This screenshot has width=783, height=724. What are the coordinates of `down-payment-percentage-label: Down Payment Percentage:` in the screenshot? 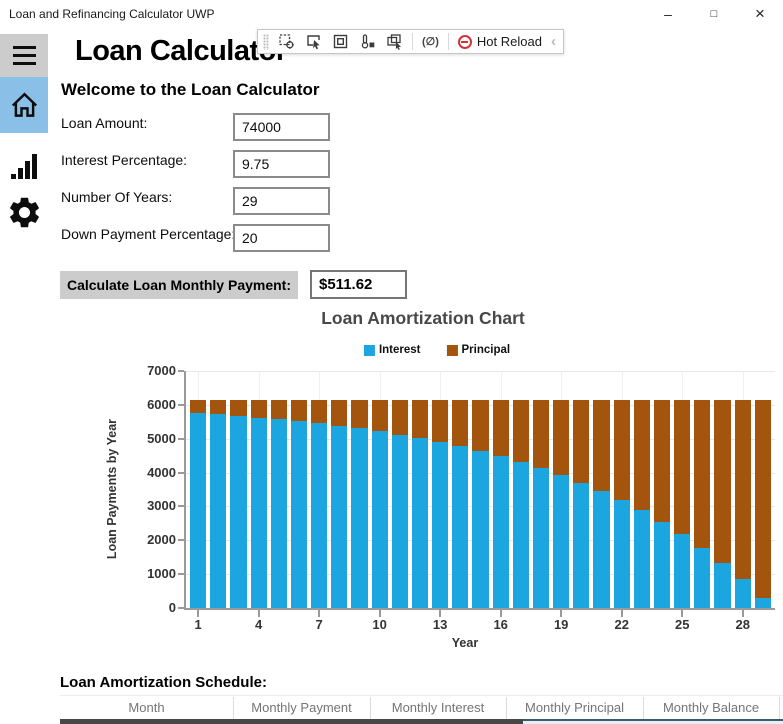 It's located at (148, 234).